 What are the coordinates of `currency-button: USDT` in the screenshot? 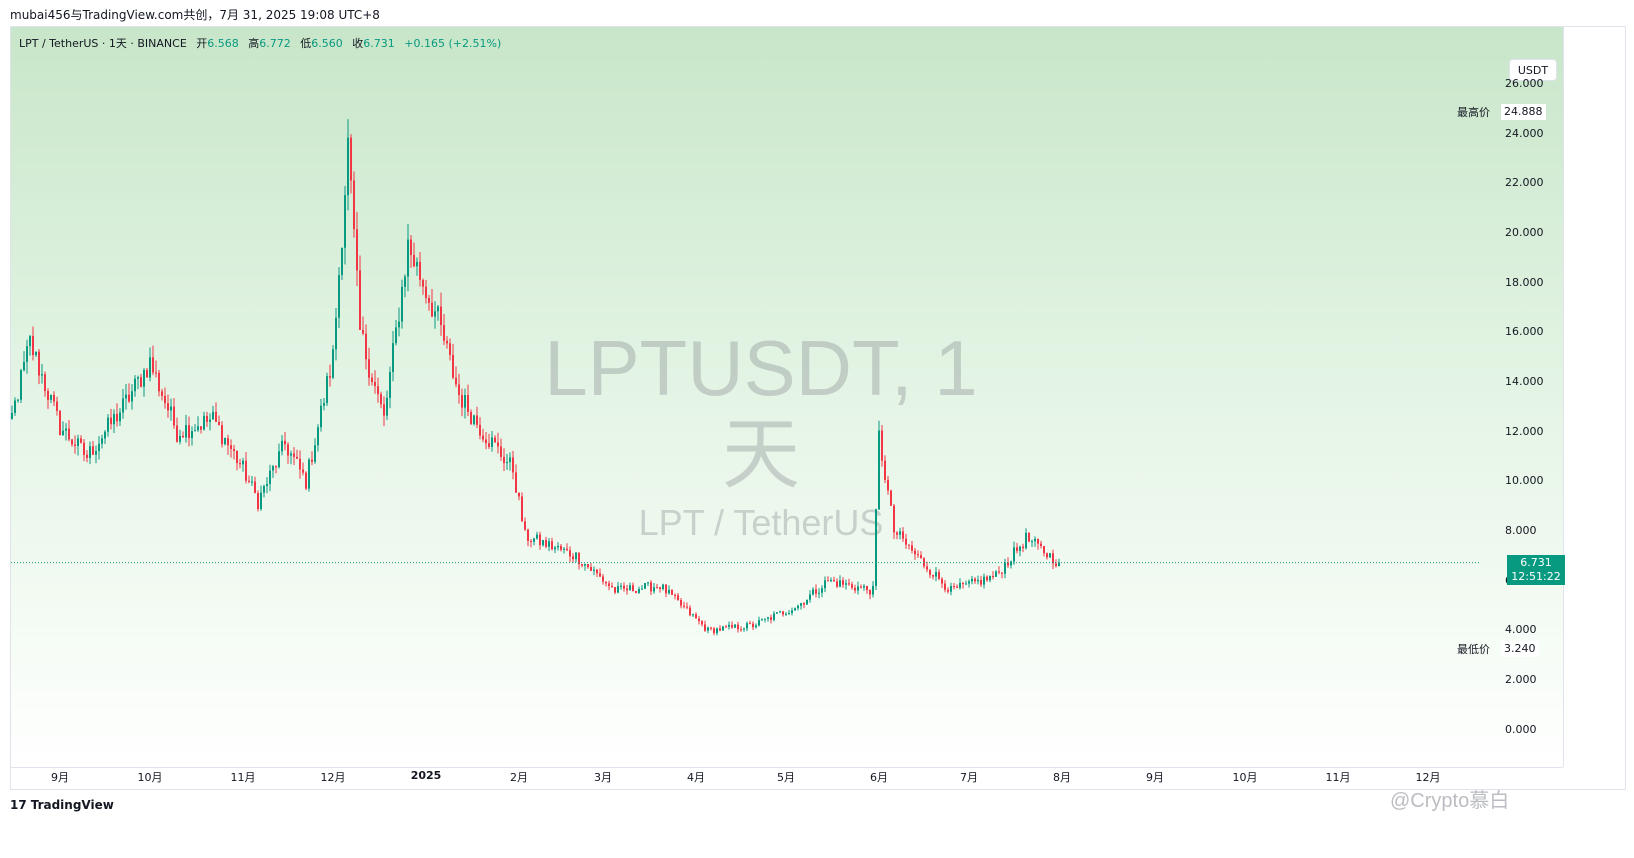 It's located at (1533, 70).